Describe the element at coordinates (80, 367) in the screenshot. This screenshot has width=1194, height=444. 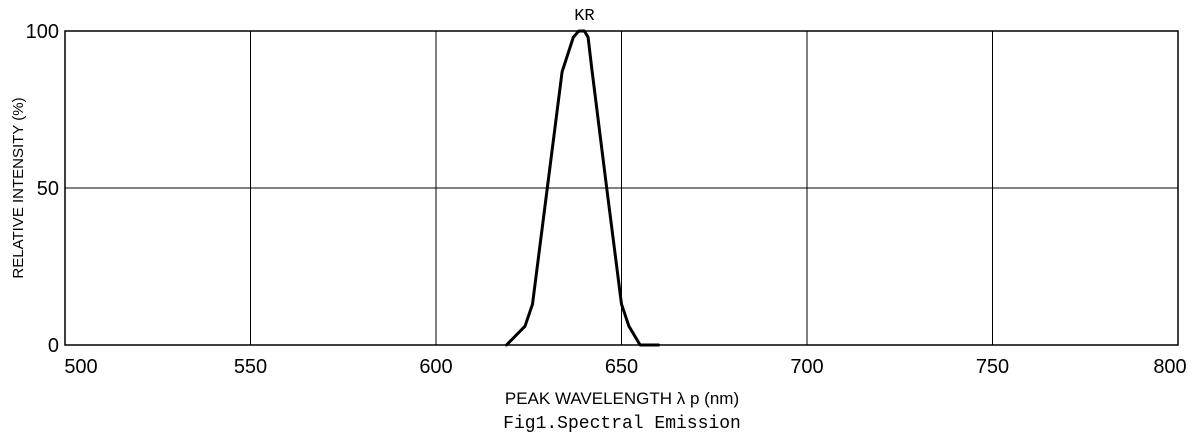
I see `x-tick-label: 500` at that location.